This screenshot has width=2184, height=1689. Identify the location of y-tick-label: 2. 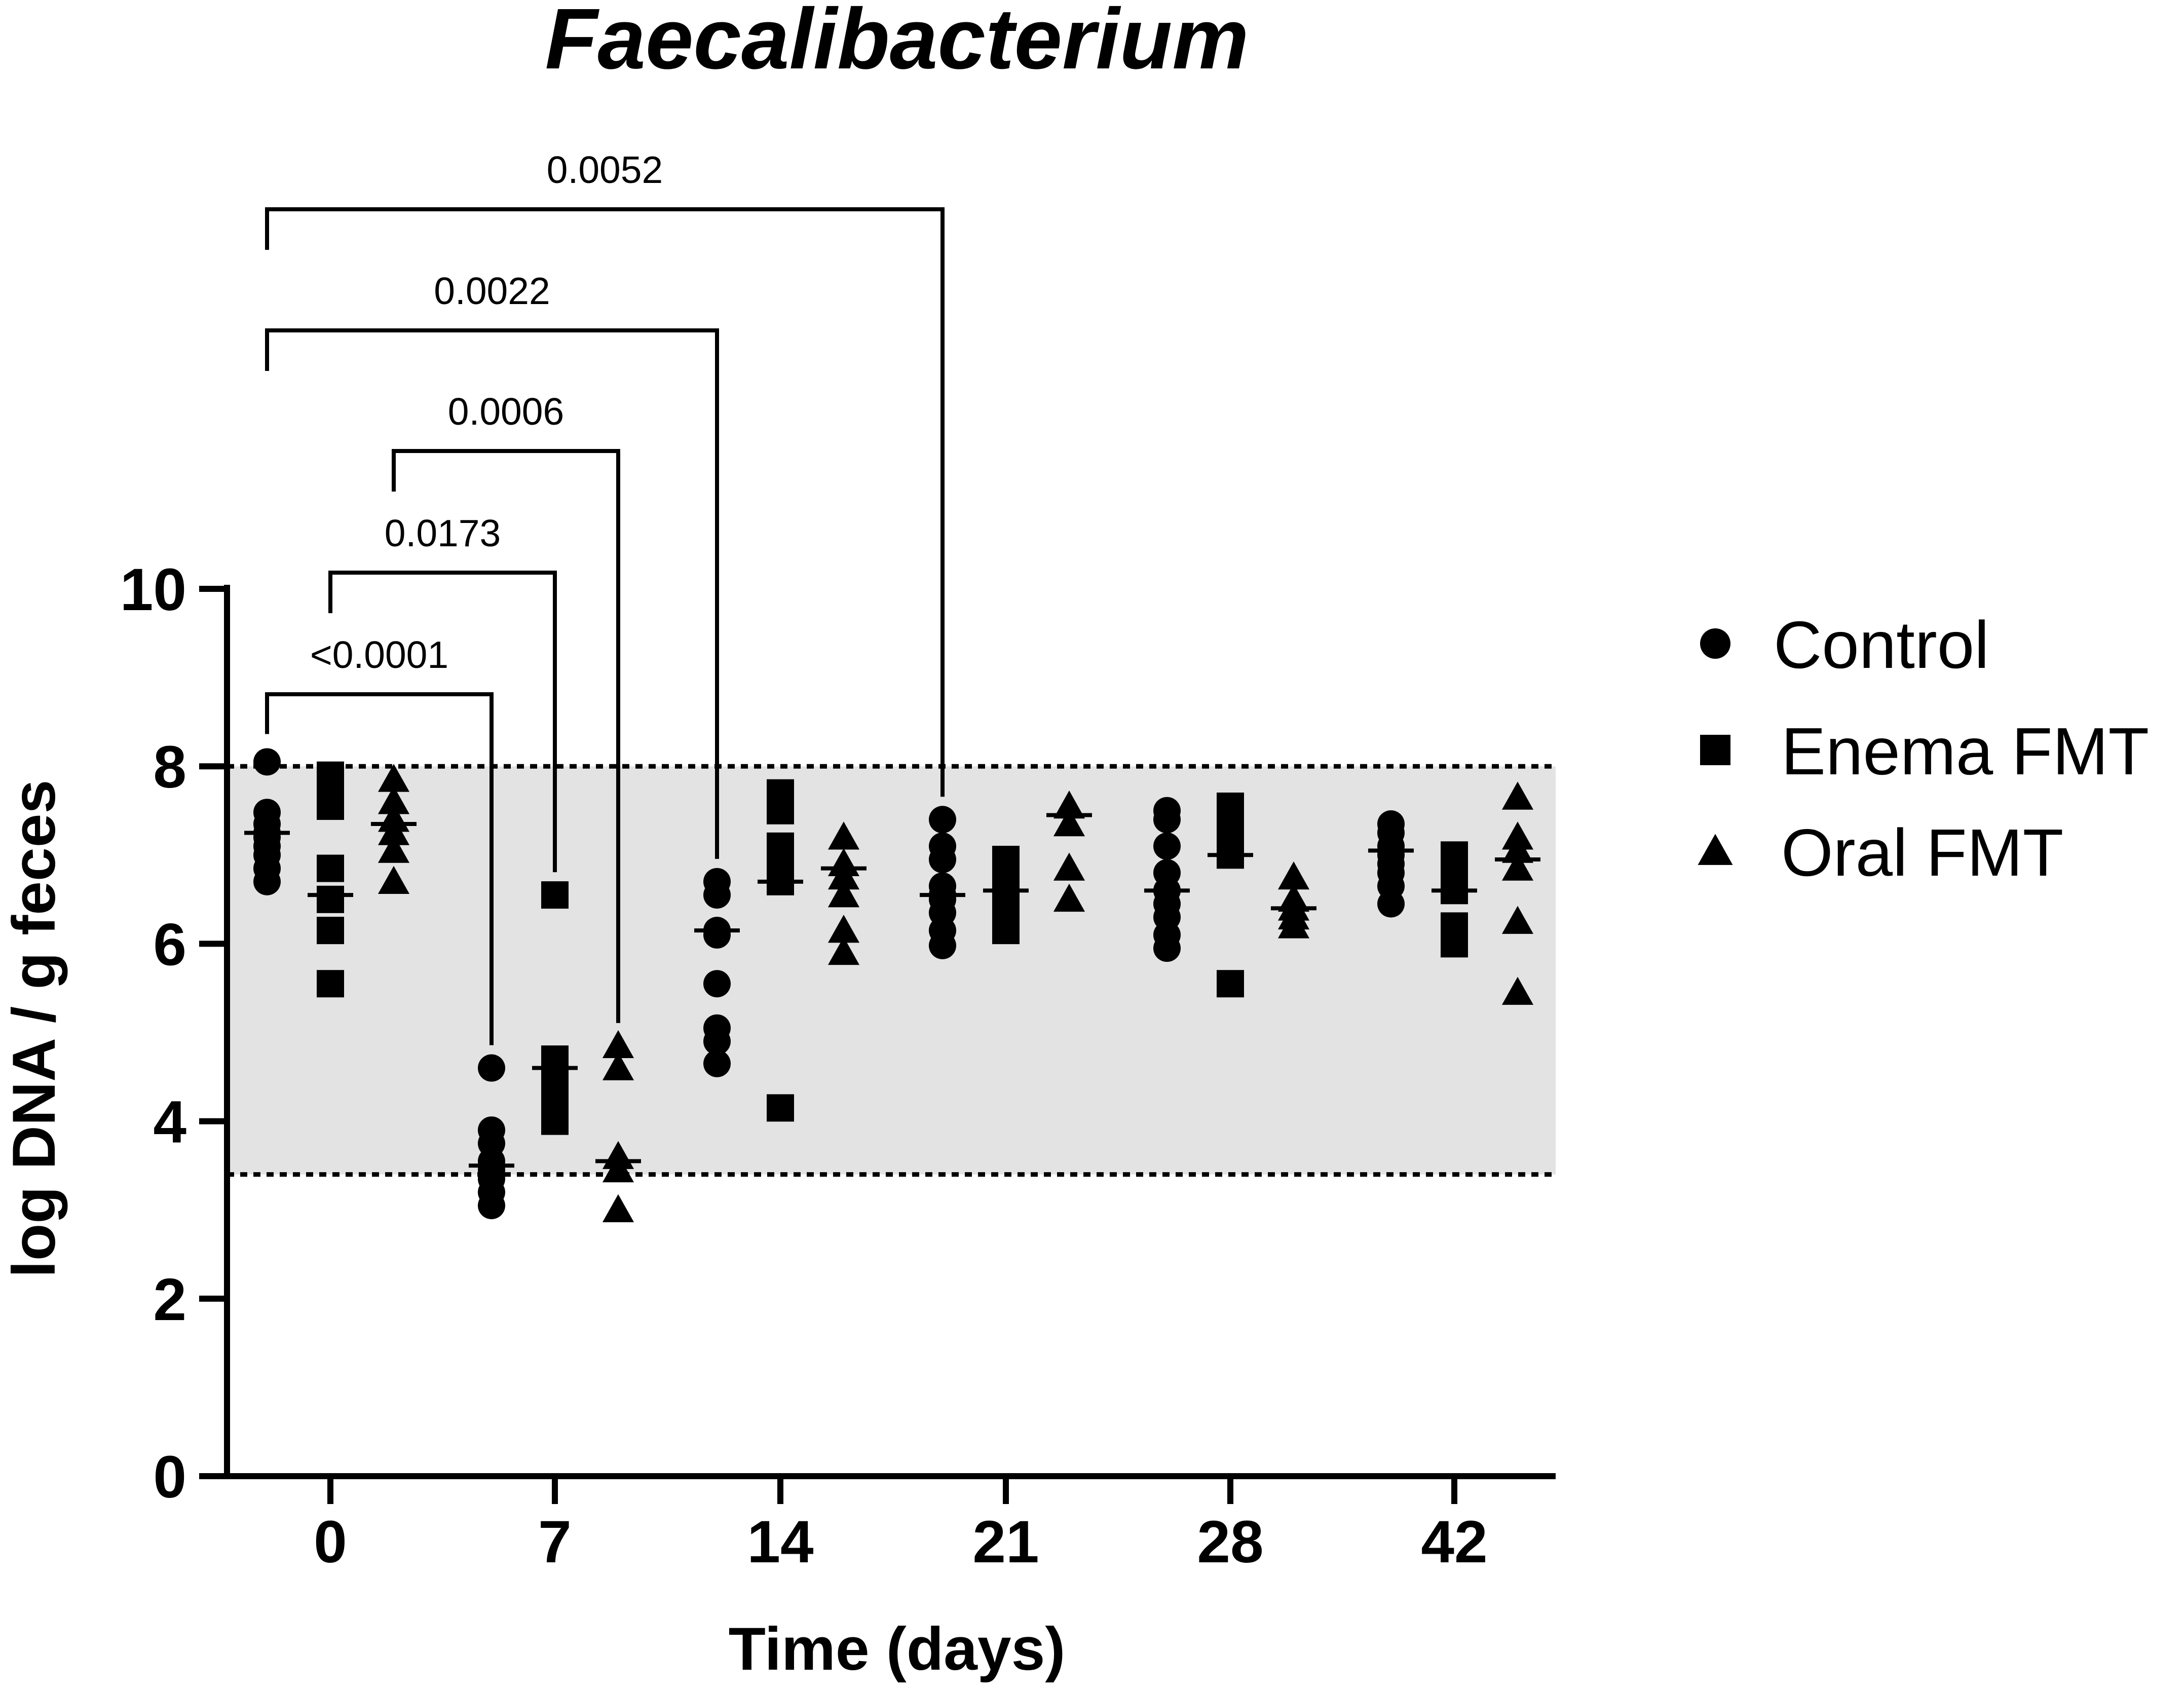
(169, 1299).